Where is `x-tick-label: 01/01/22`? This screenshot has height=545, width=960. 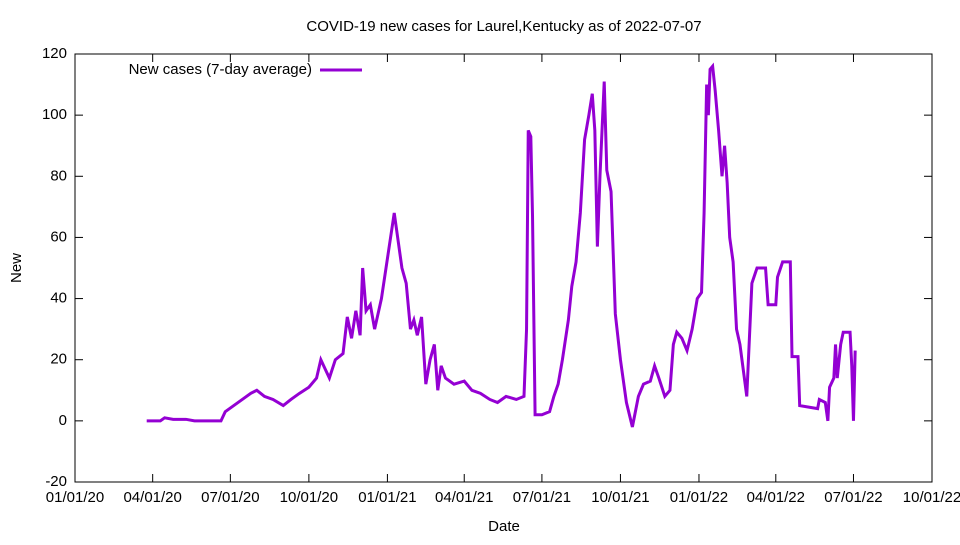 x-tick-label: 01/01/22 is located at coordinates (699, 497).